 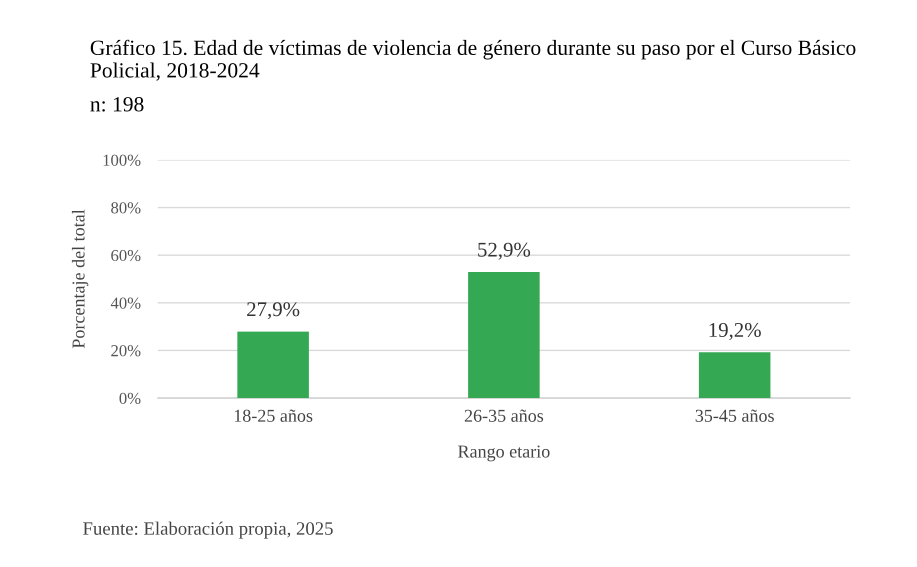 What do you see at coordinates (273, 416) in the screenshot?
I see `x-tick-label: 18-25 años` at bounding box center [273, 416].